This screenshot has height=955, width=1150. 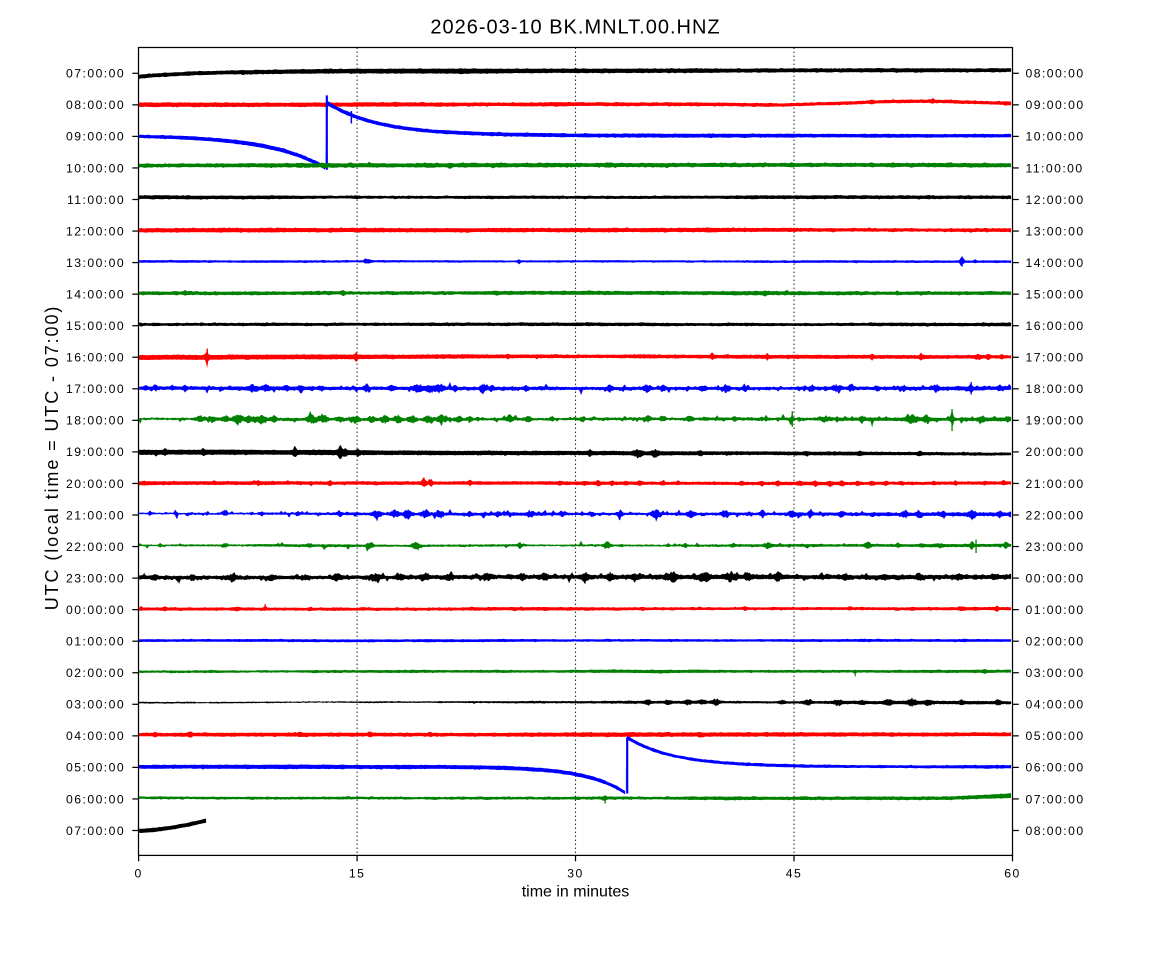 I want to click on svg-text: UTC (local time = UTC - 07:00), so click(x=52, y=458).